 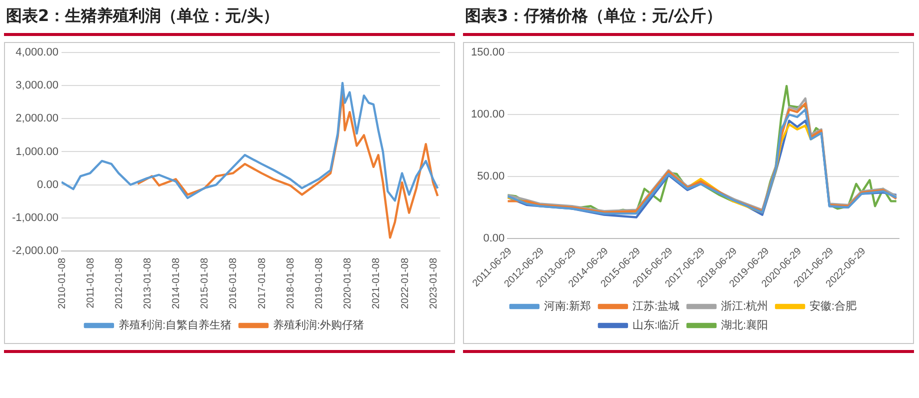 I want to click on y-tick-label: 3,000.00, so click(x=37, y=86).